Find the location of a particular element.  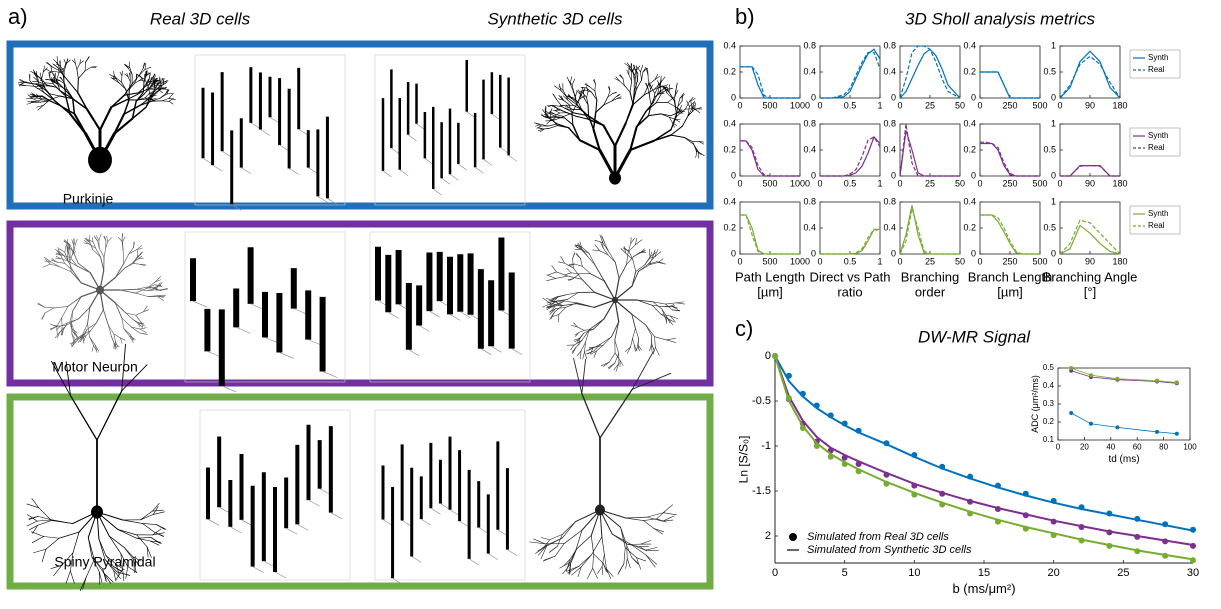

y-tick-label: 0.5 is located at coordinates (1049, 149).